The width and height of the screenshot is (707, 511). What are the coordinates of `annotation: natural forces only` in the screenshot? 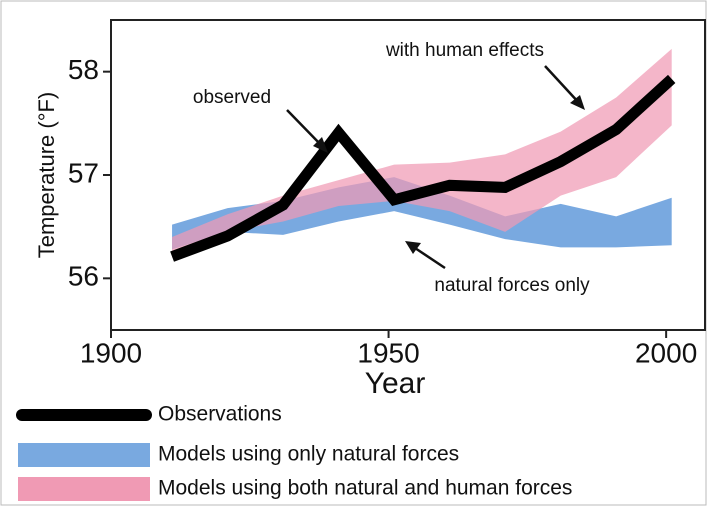 It's located at (512, 285).